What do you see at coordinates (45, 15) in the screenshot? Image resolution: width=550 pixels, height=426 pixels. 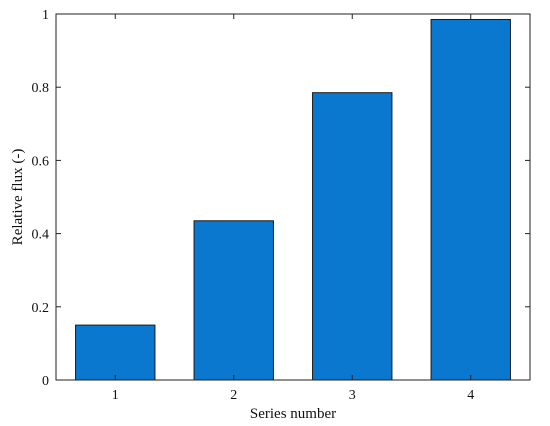 I see `y-tick-label: 1` at bounding box center [45, 15].